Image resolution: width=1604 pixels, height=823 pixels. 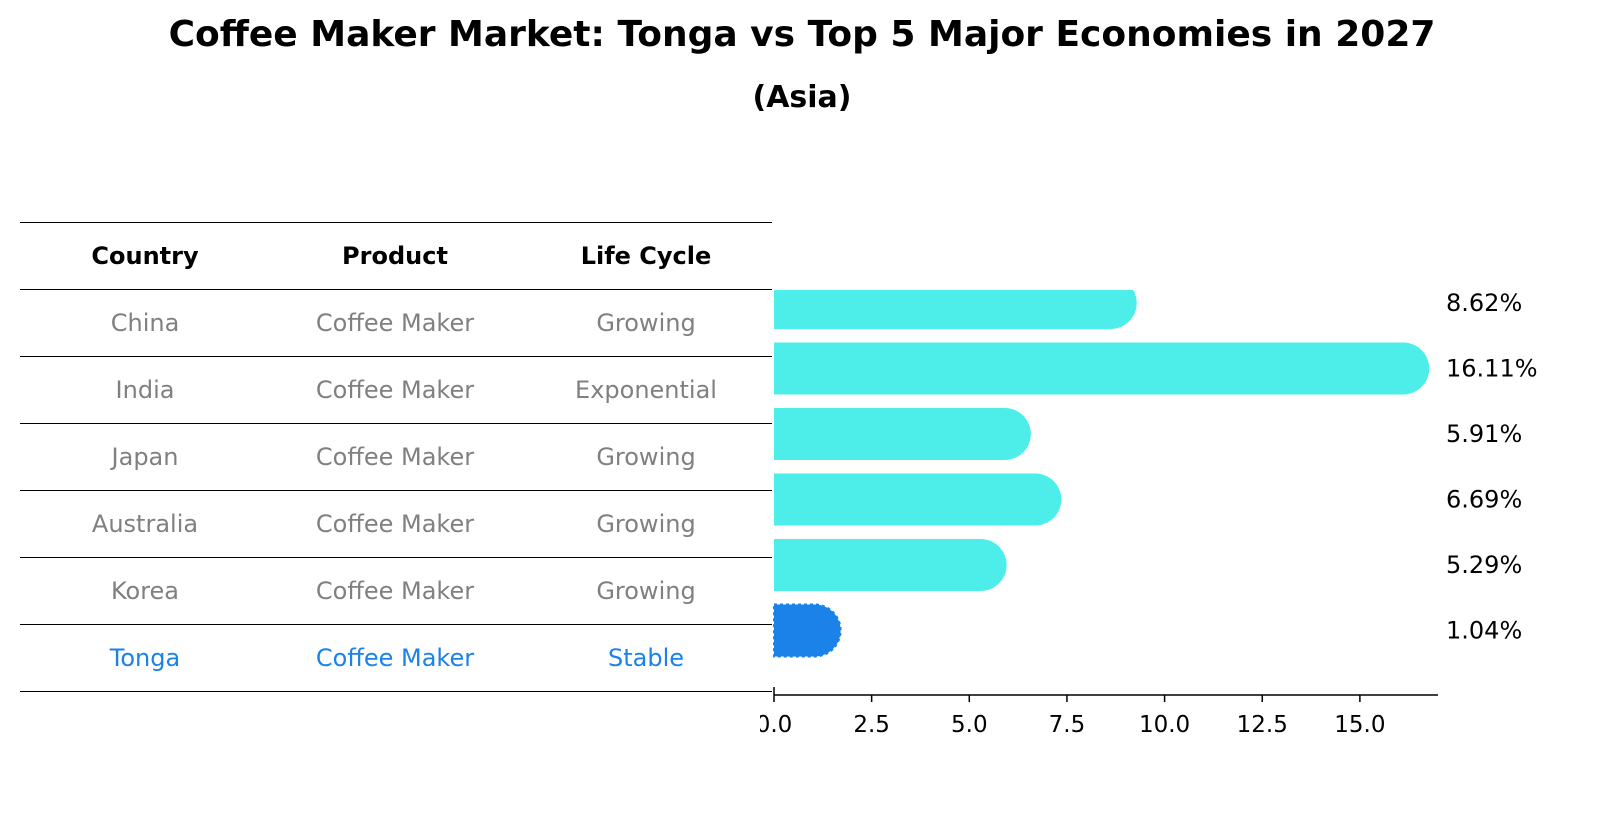 What do you see at coordinates (1484, 303) in the screenshot?
I see `data-label: 8.62%` at bounding box center [1484, 303].